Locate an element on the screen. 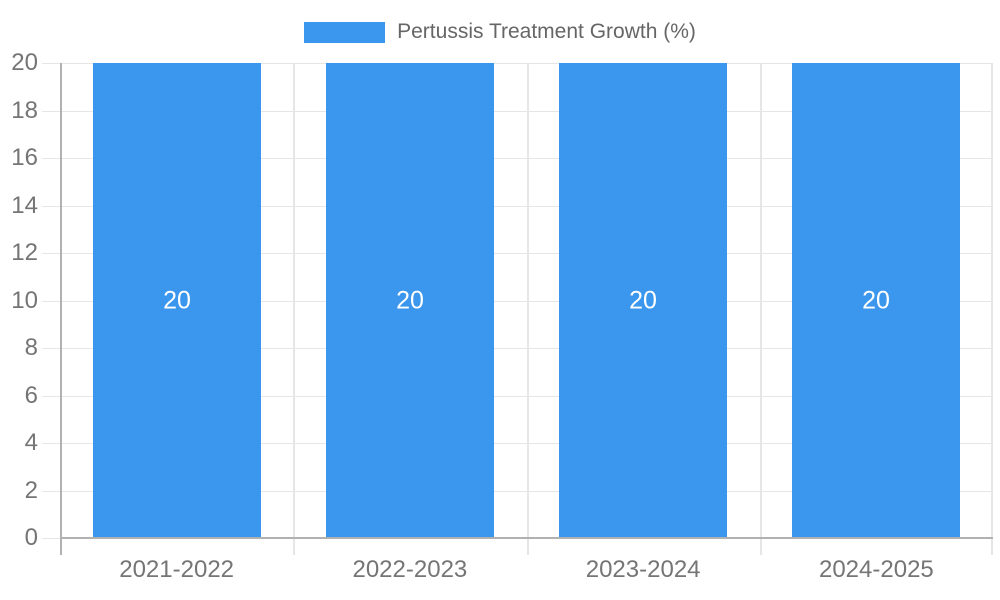 This screenshot has width=1000, height=600. bar-2023-2024: 20 is located at coordinates (643, 300).